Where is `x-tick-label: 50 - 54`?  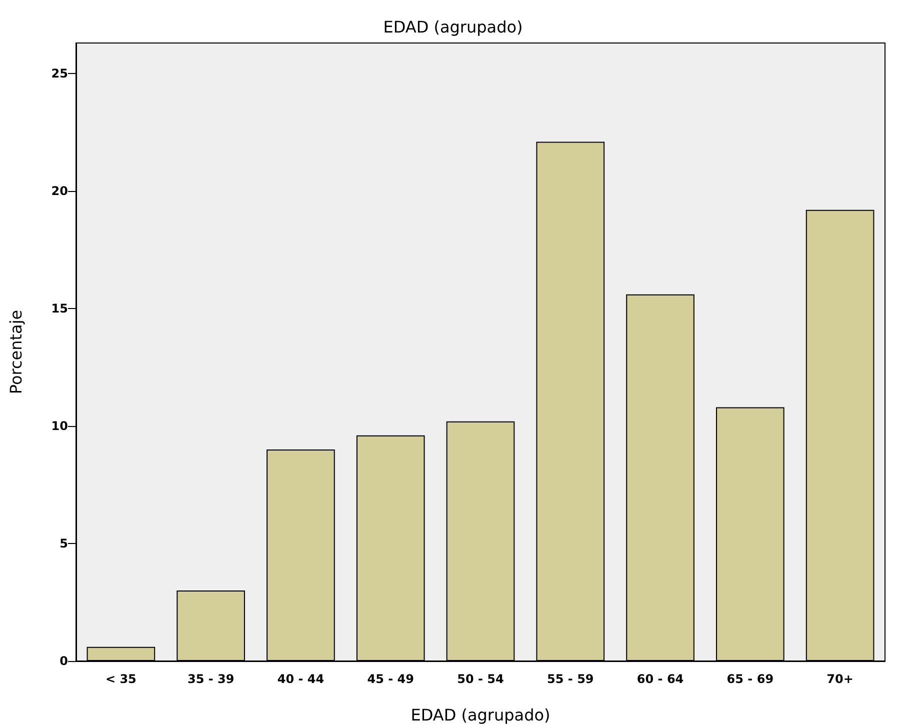
x-tick-label: 50 - 54 is located at coordinates (480, 679).